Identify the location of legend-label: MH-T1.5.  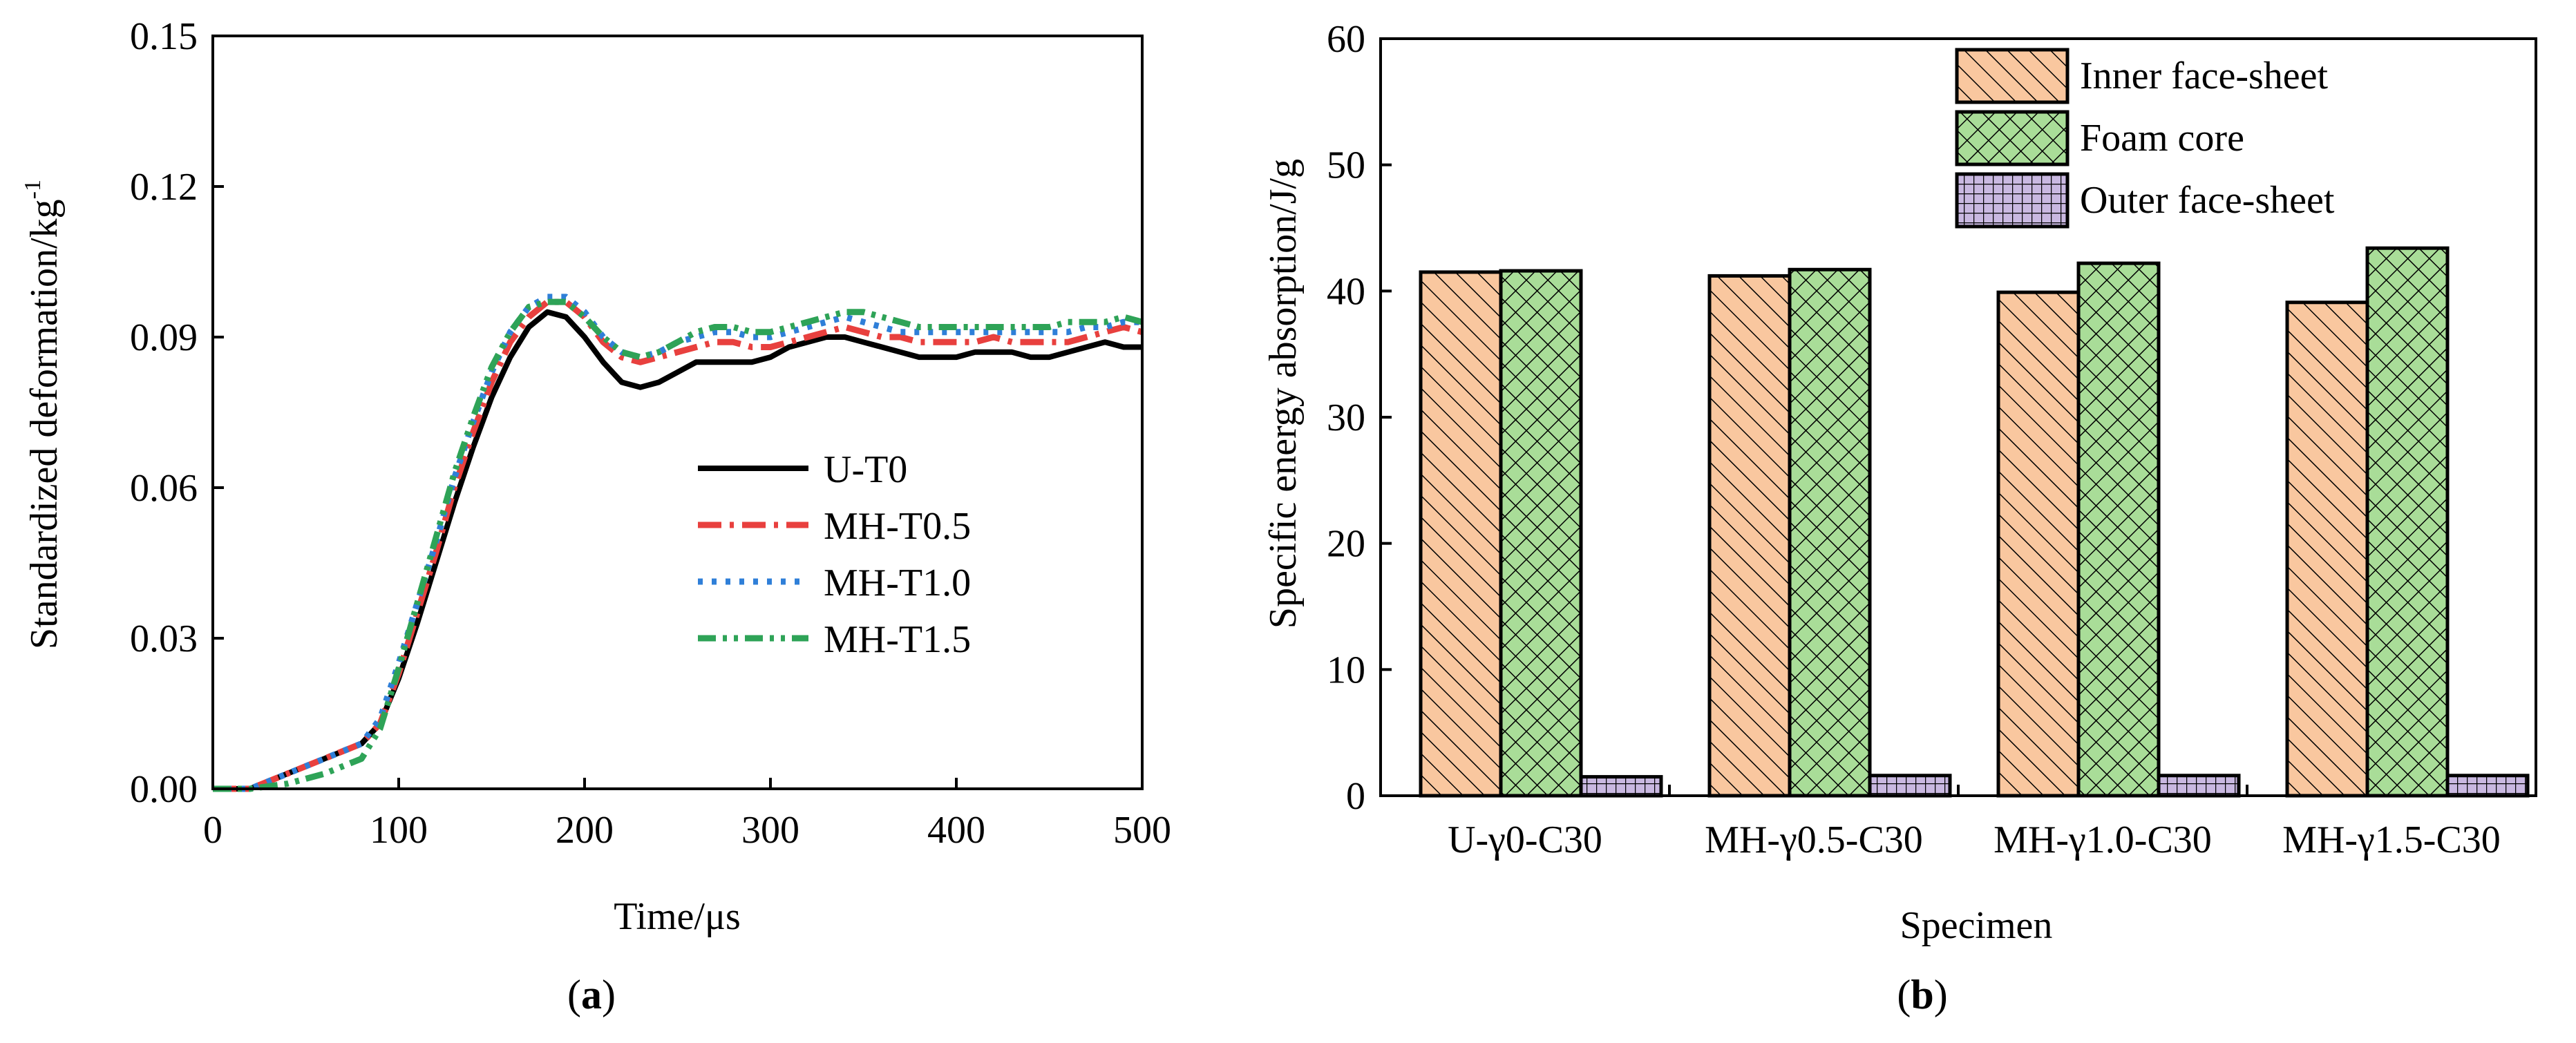
(897, 640).